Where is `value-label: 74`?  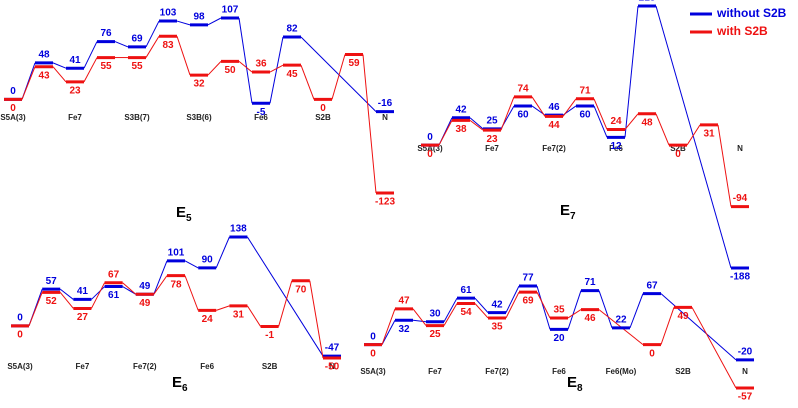 value-label: 74 is located at coordinates (523, 88).